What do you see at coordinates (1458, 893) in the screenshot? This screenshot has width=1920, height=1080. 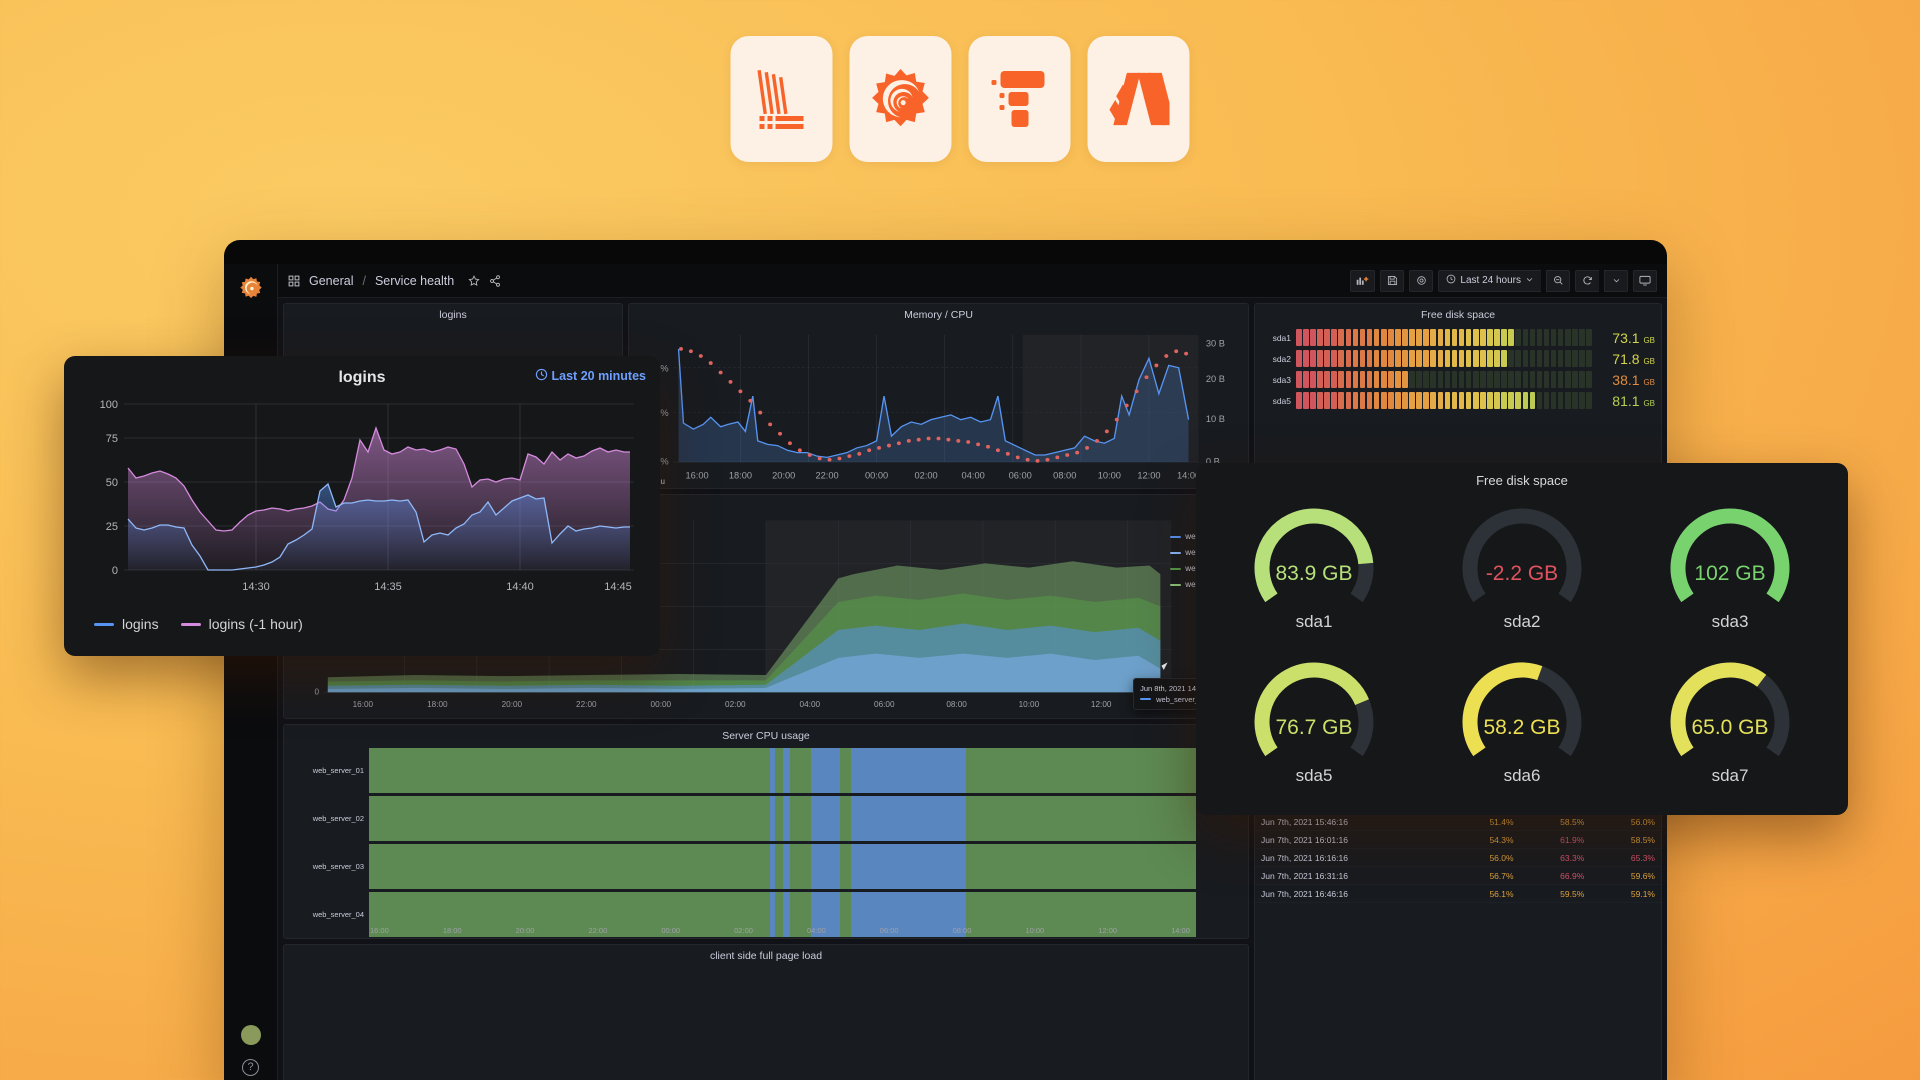 I see `table-row: Jun 7th, 2021 16:46:16 56.1% 59.5% 59.1%` at bounding box center [1458, 893].